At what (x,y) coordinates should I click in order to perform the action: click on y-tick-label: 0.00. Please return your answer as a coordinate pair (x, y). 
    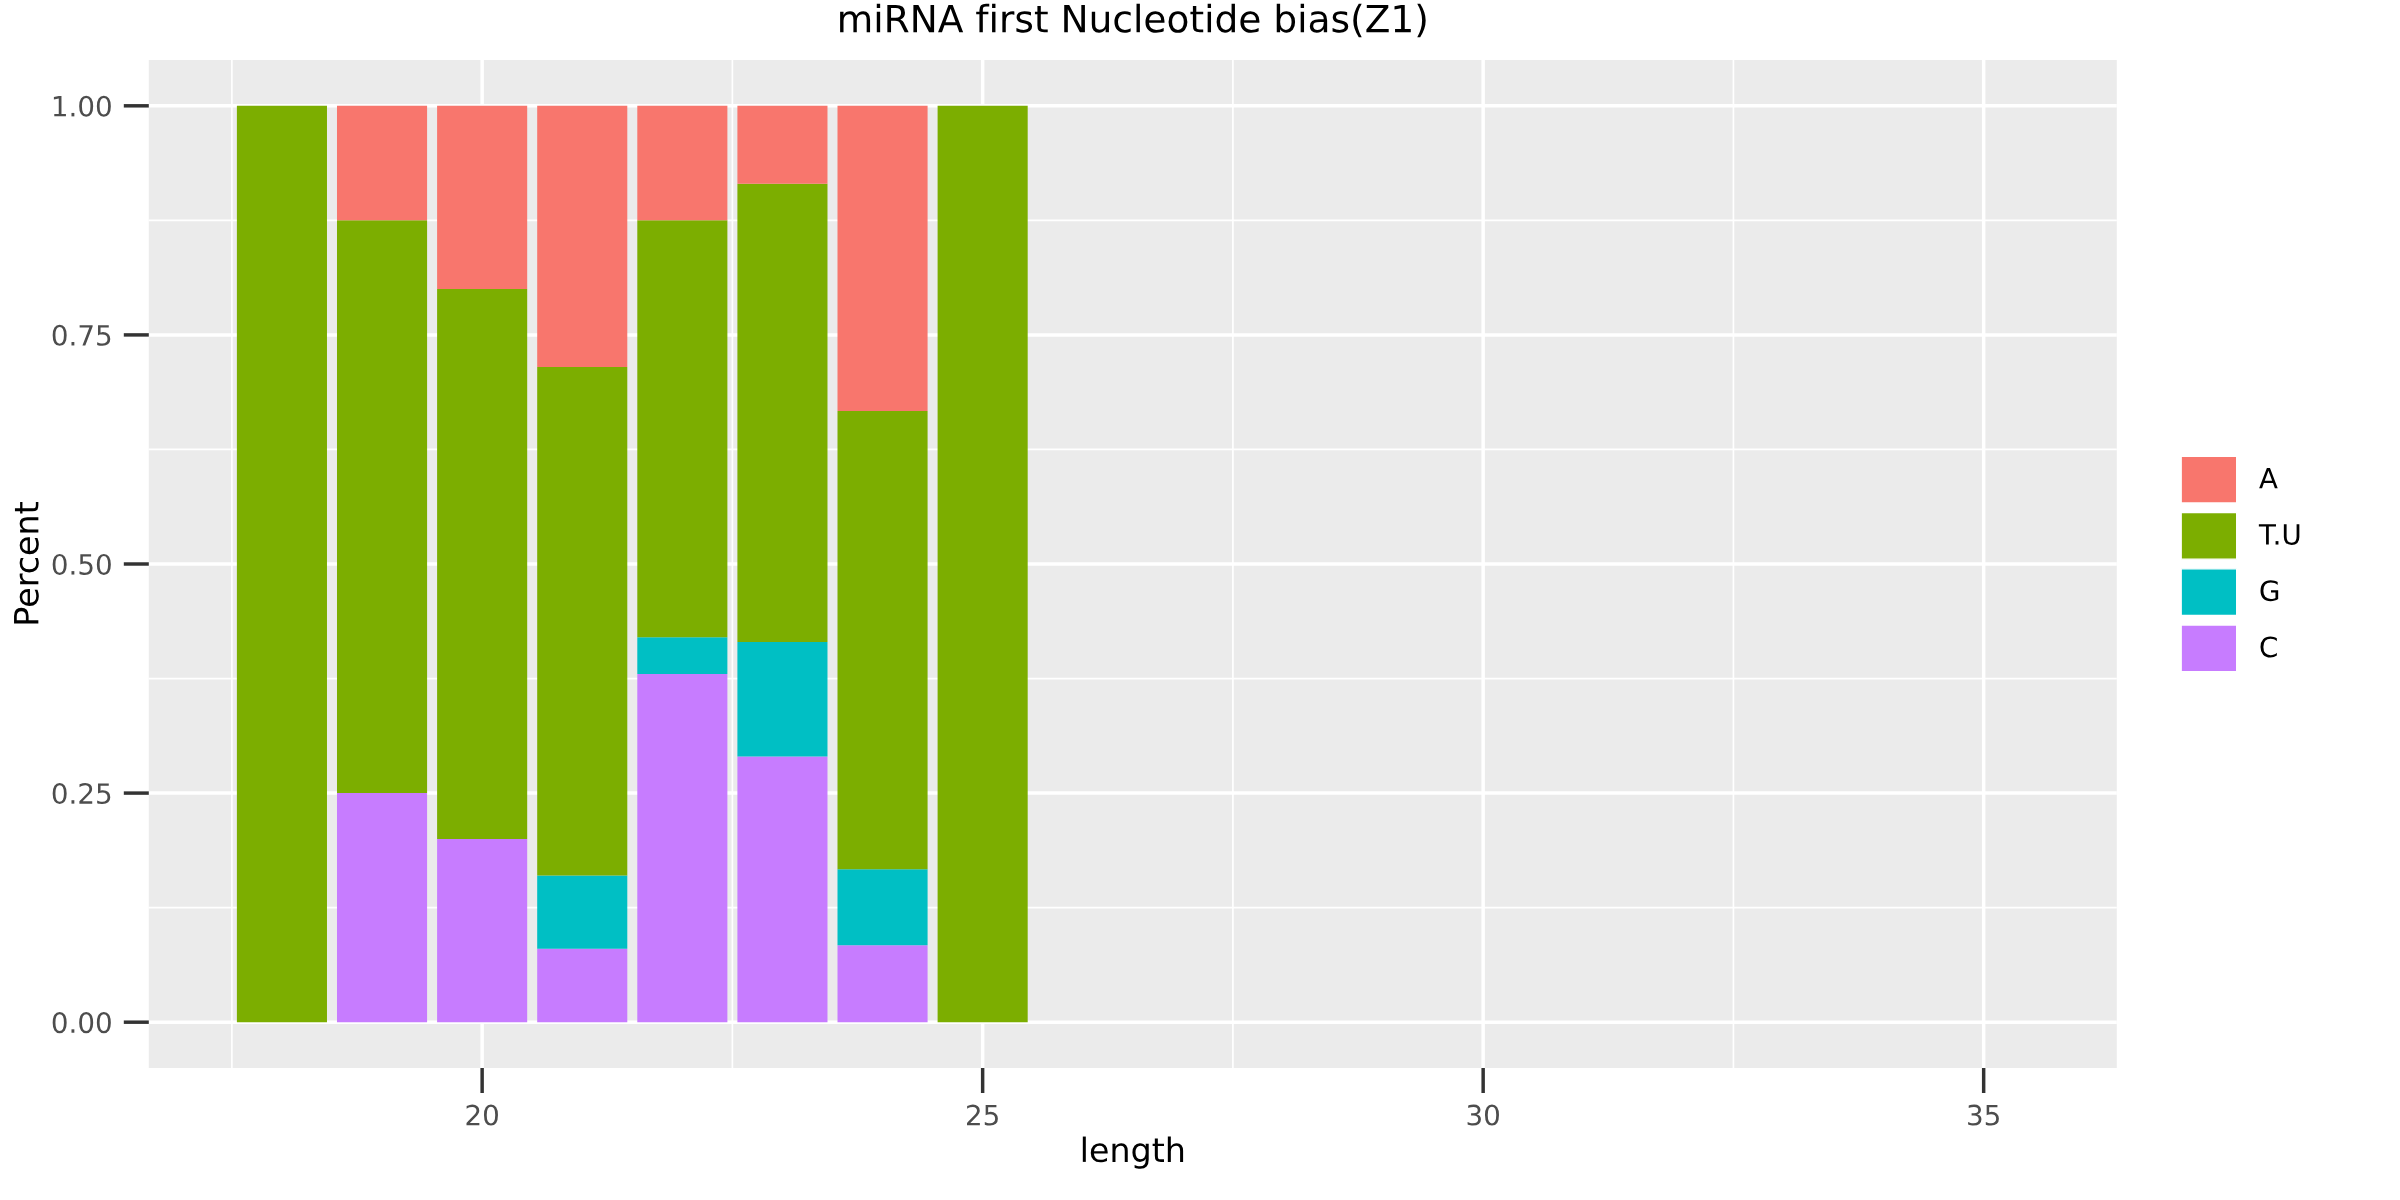
    Looking at the image, I should click on (81, 1023).